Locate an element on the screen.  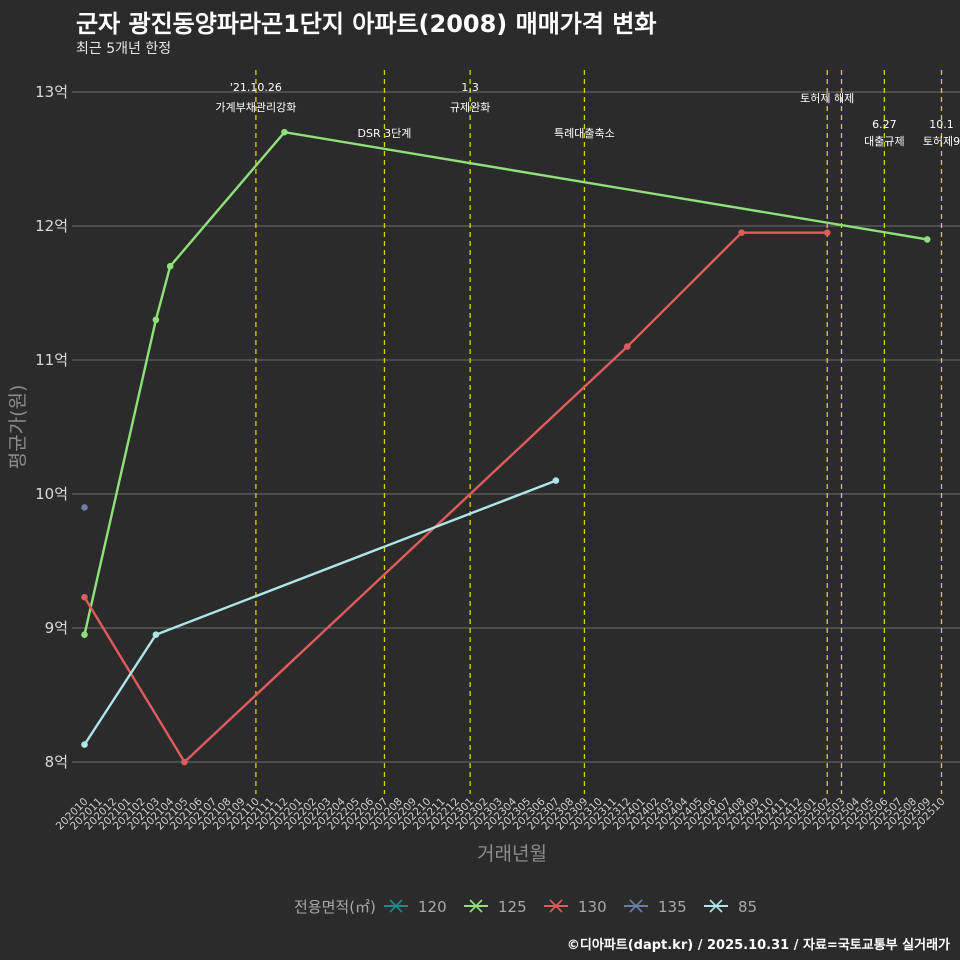
legend-item-85: 85 is located at coordinates (730, 907).